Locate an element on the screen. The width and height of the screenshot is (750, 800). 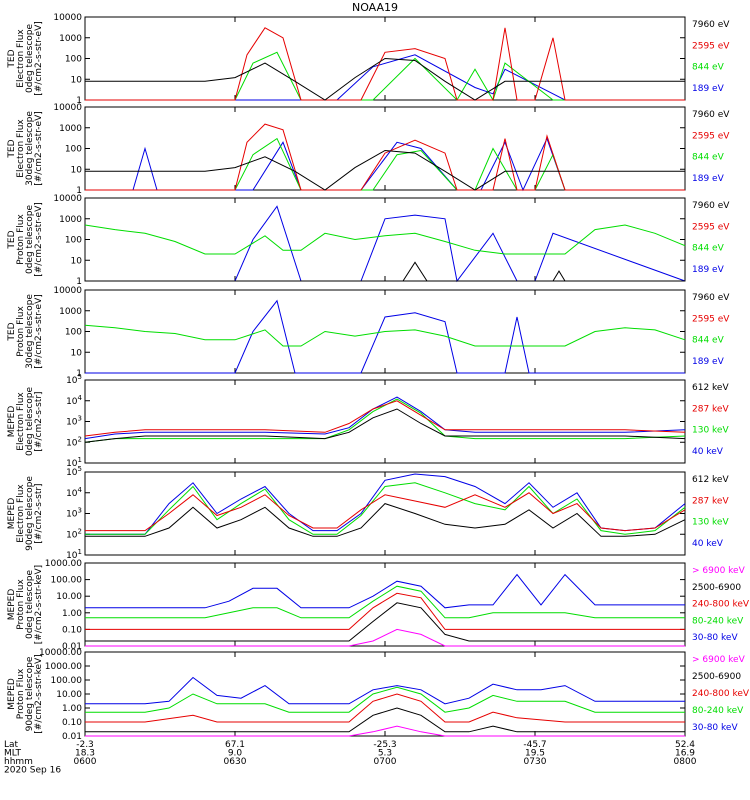
footer-tick-lat: 67.1 is located at coordinates (235, 745).